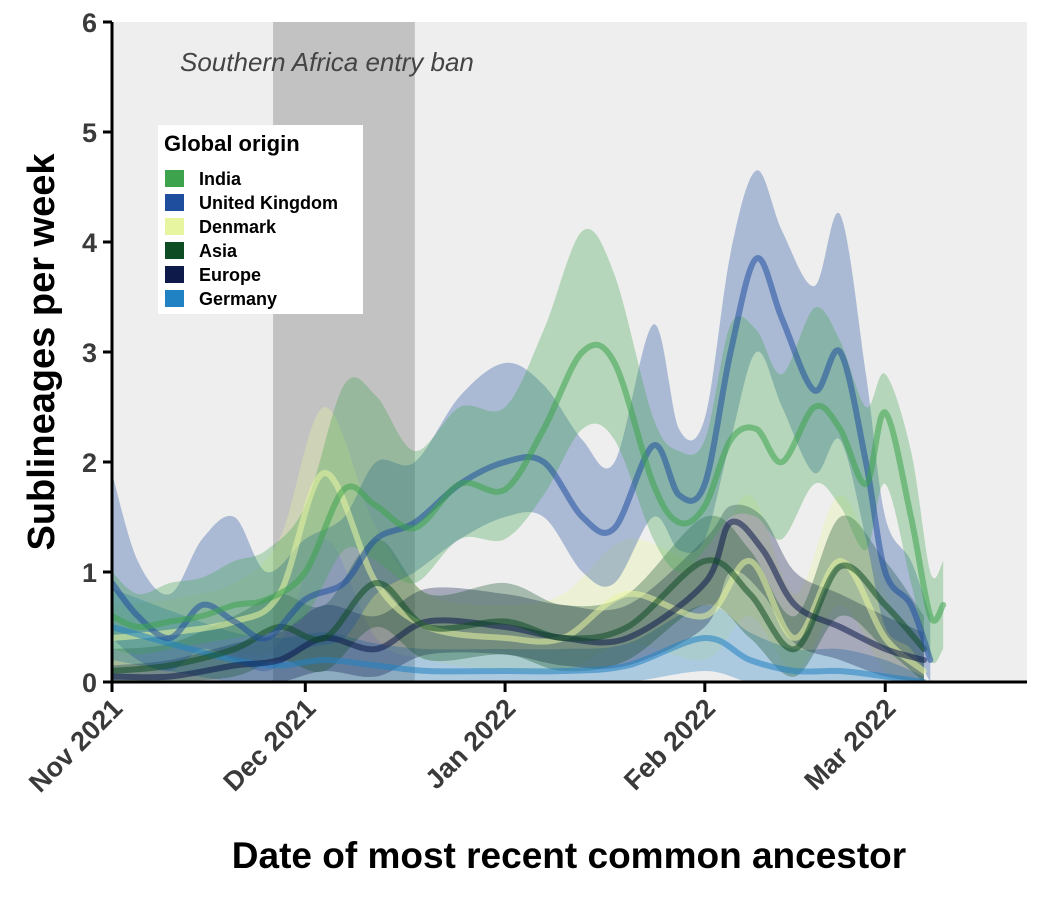 The width and height of the screenshot is (1050, 900). Describe the element at coordinates (519, 615) in the screenshot. I see `mean-line-asia` at that location.